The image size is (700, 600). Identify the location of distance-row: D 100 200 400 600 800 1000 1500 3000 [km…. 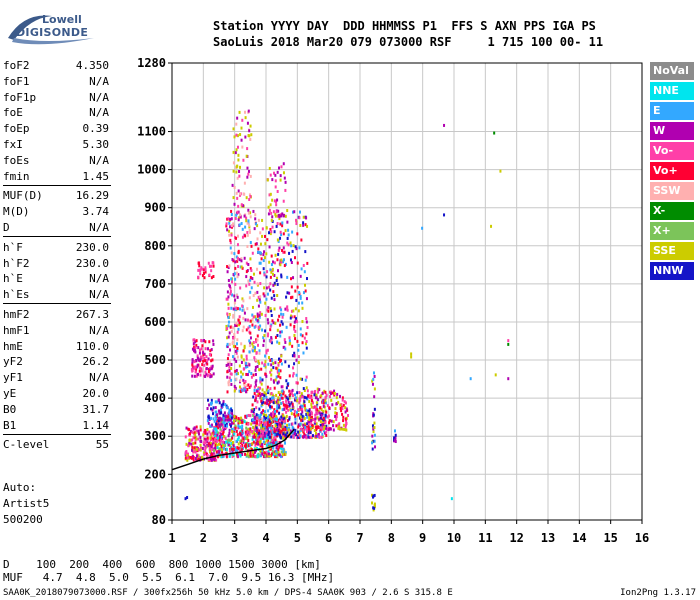
(162, 564).